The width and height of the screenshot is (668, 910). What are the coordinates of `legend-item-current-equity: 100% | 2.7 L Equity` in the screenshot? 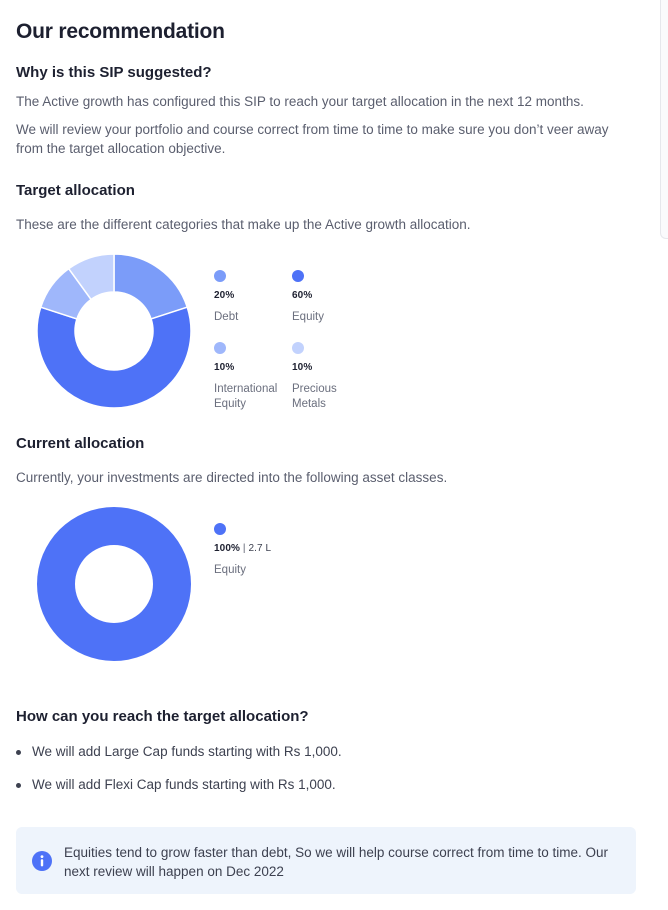 It's located at (274, 550).